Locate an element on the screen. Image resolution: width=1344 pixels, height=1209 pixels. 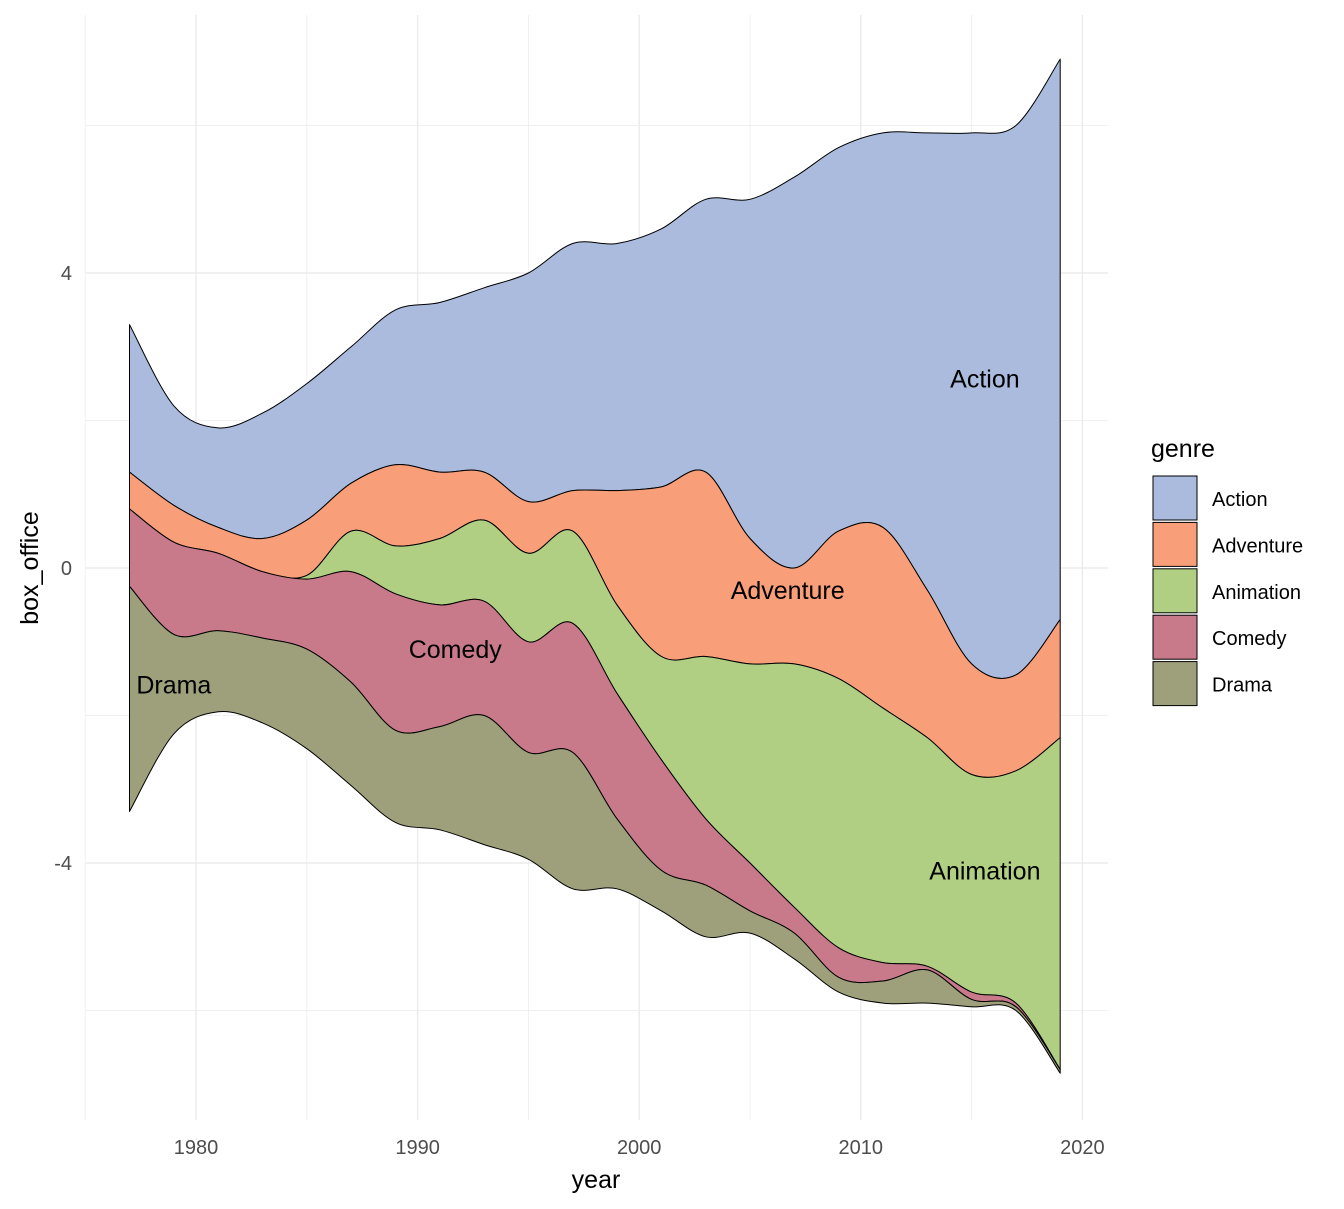
x-tick-label: 2020 is located at coordinates (1082, 1148).